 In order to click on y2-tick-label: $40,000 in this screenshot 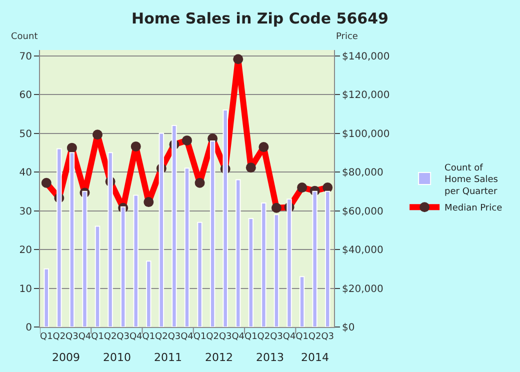, I will do `click(363, 250)`.